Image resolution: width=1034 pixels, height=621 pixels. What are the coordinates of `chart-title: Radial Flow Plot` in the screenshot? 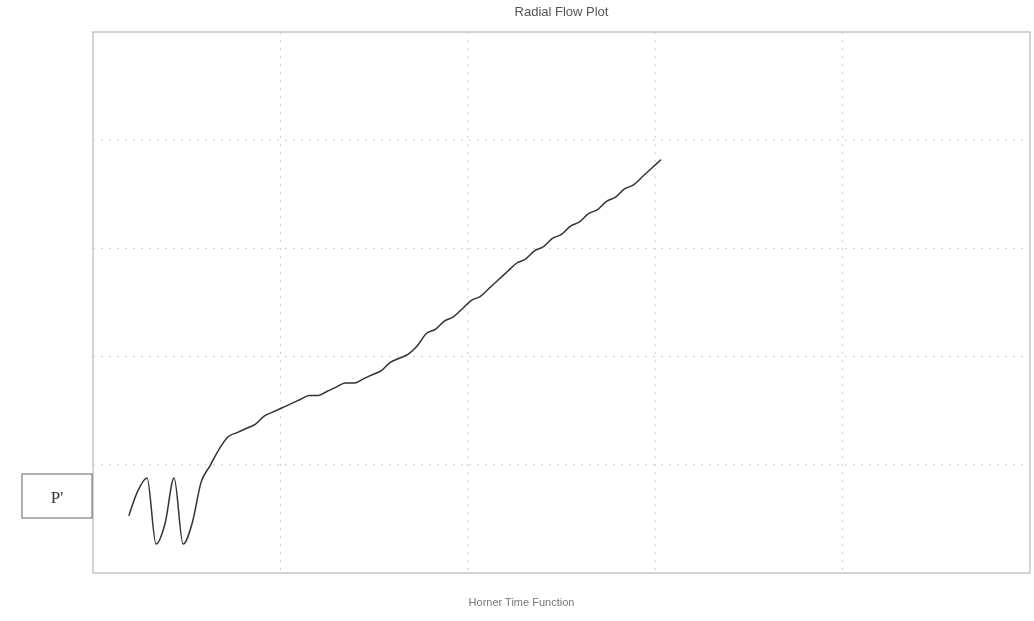 It's located at (561, 11).